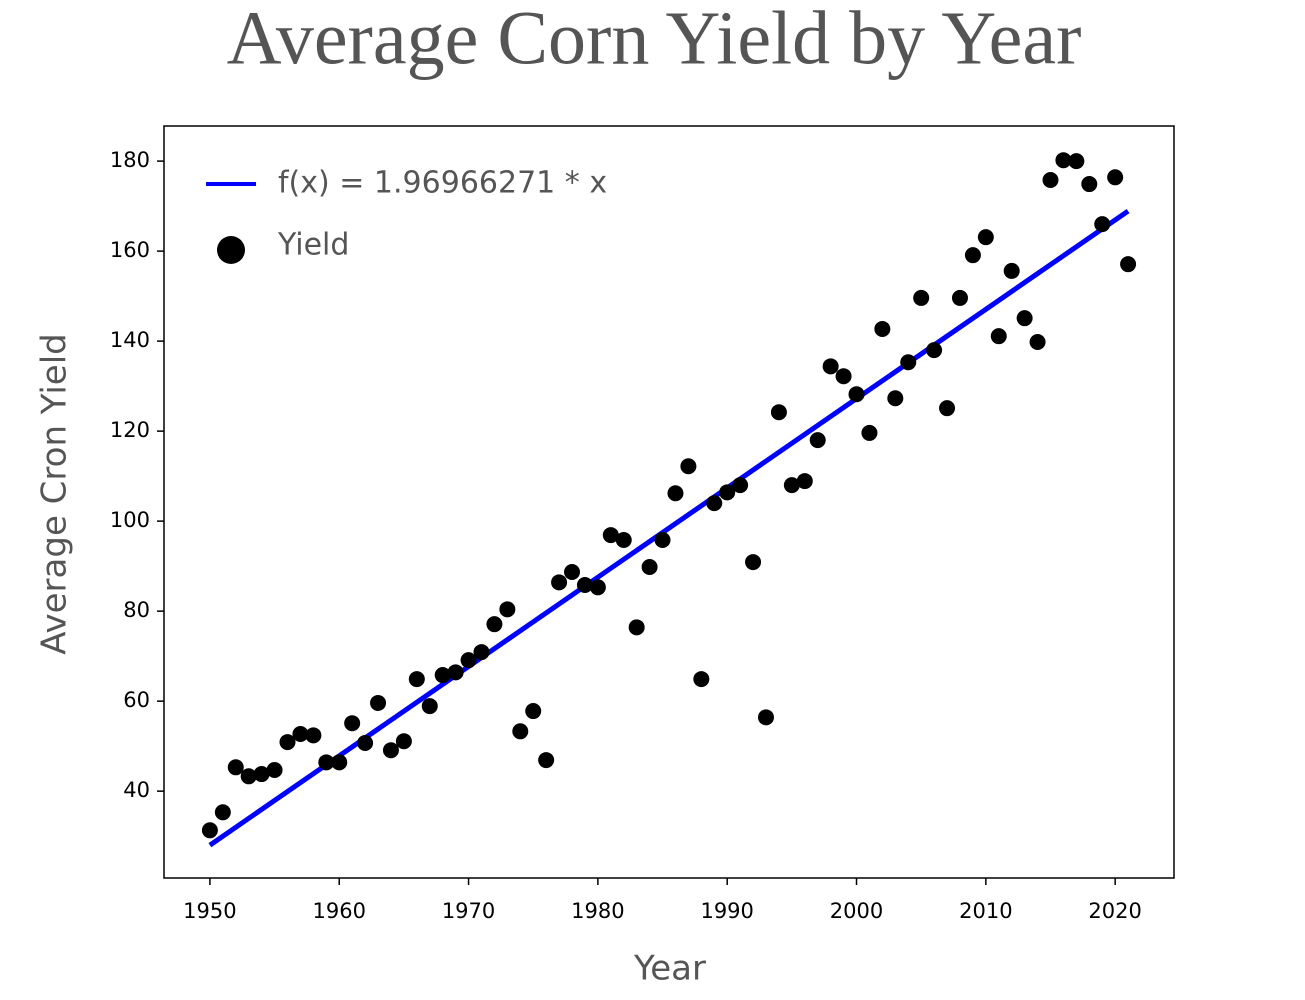  I want to click on x-tick-label: 1950, so click(209, 911).